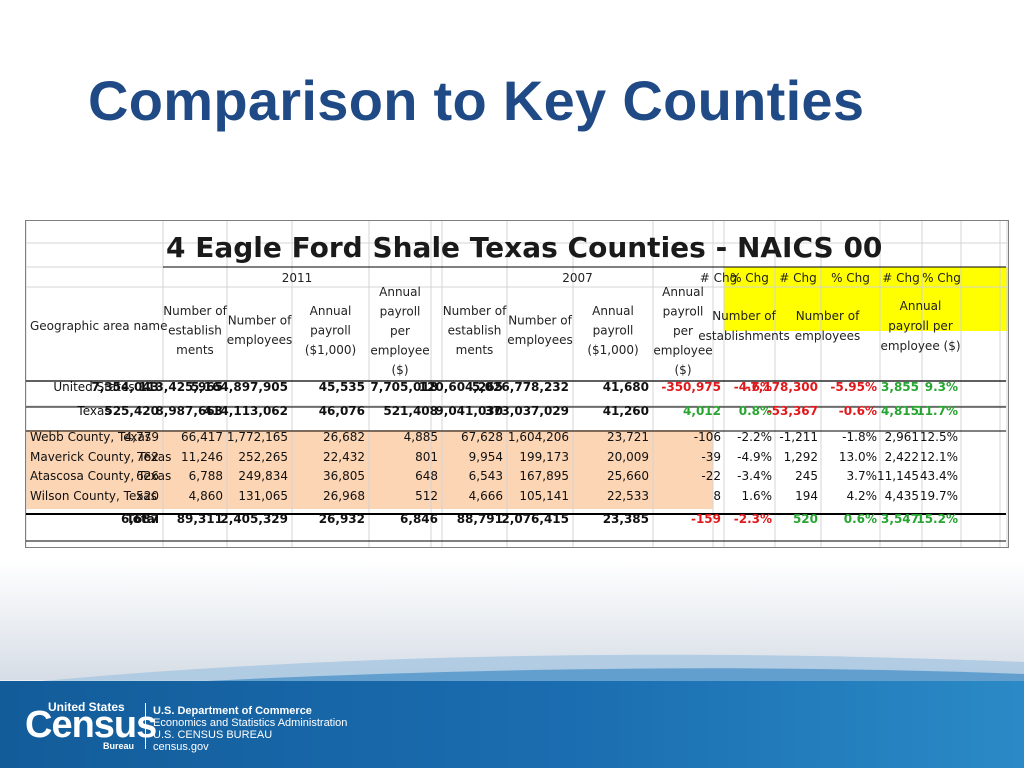  Describe the element at coordinates (806, 476) in the screenshot. I see `change-cell: 245` at that location.